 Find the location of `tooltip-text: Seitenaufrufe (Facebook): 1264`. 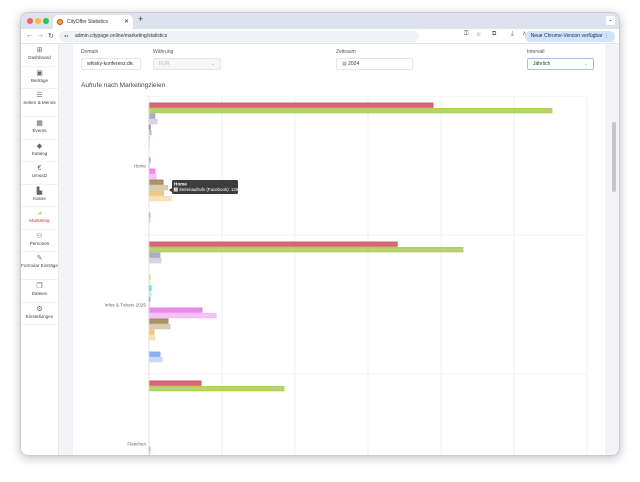

tooltip-text: Seitenaufrufe (Facebook): 1264 is located at coordinates (210, 189).